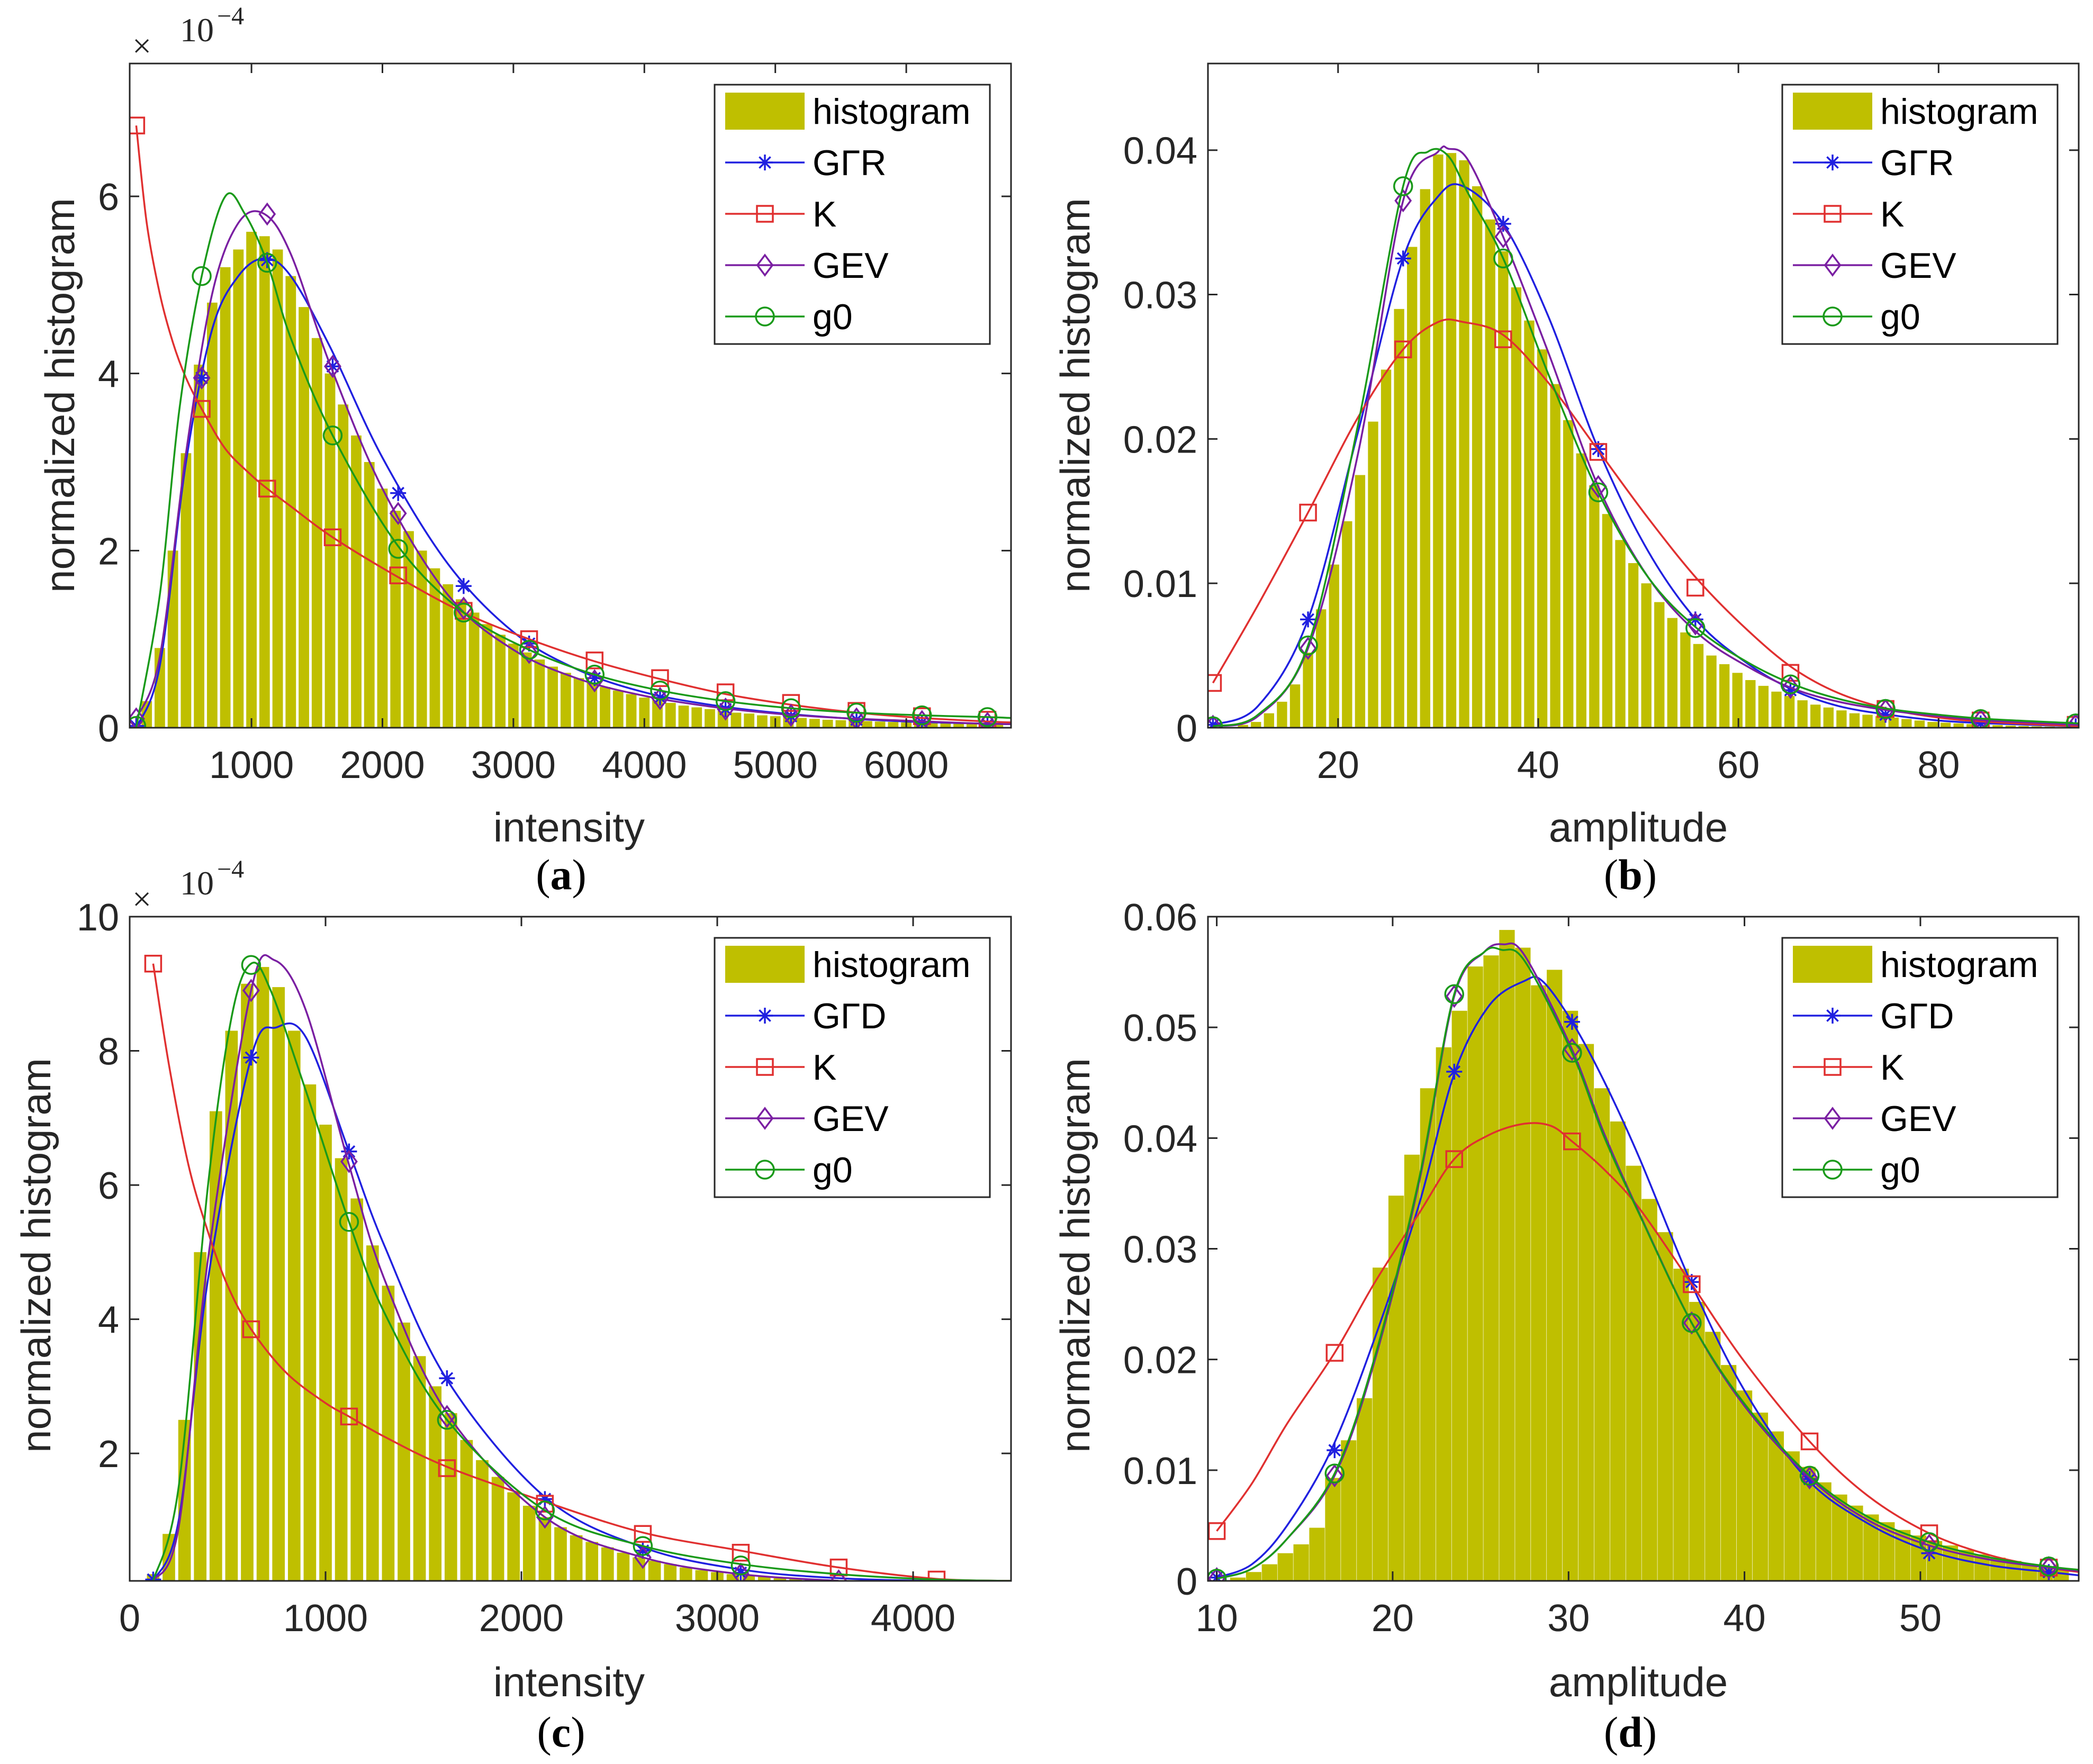 Image resolution: width=2093 pixels, height=1764 pixels. Describe the element at coordinates (765, 964) in the screenshot. I see `panel-c-legend-swatch-histogram` at that location.